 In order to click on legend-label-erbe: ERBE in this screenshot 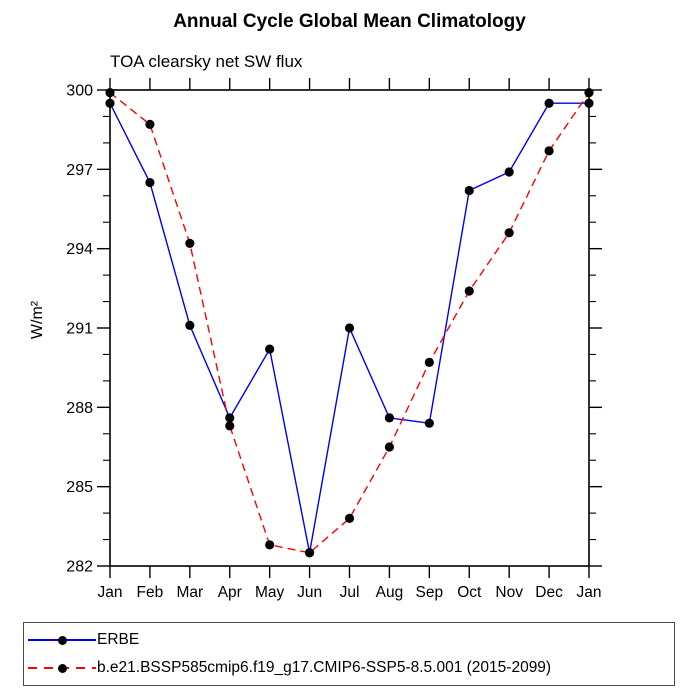, I will do `click(118, 639)`.